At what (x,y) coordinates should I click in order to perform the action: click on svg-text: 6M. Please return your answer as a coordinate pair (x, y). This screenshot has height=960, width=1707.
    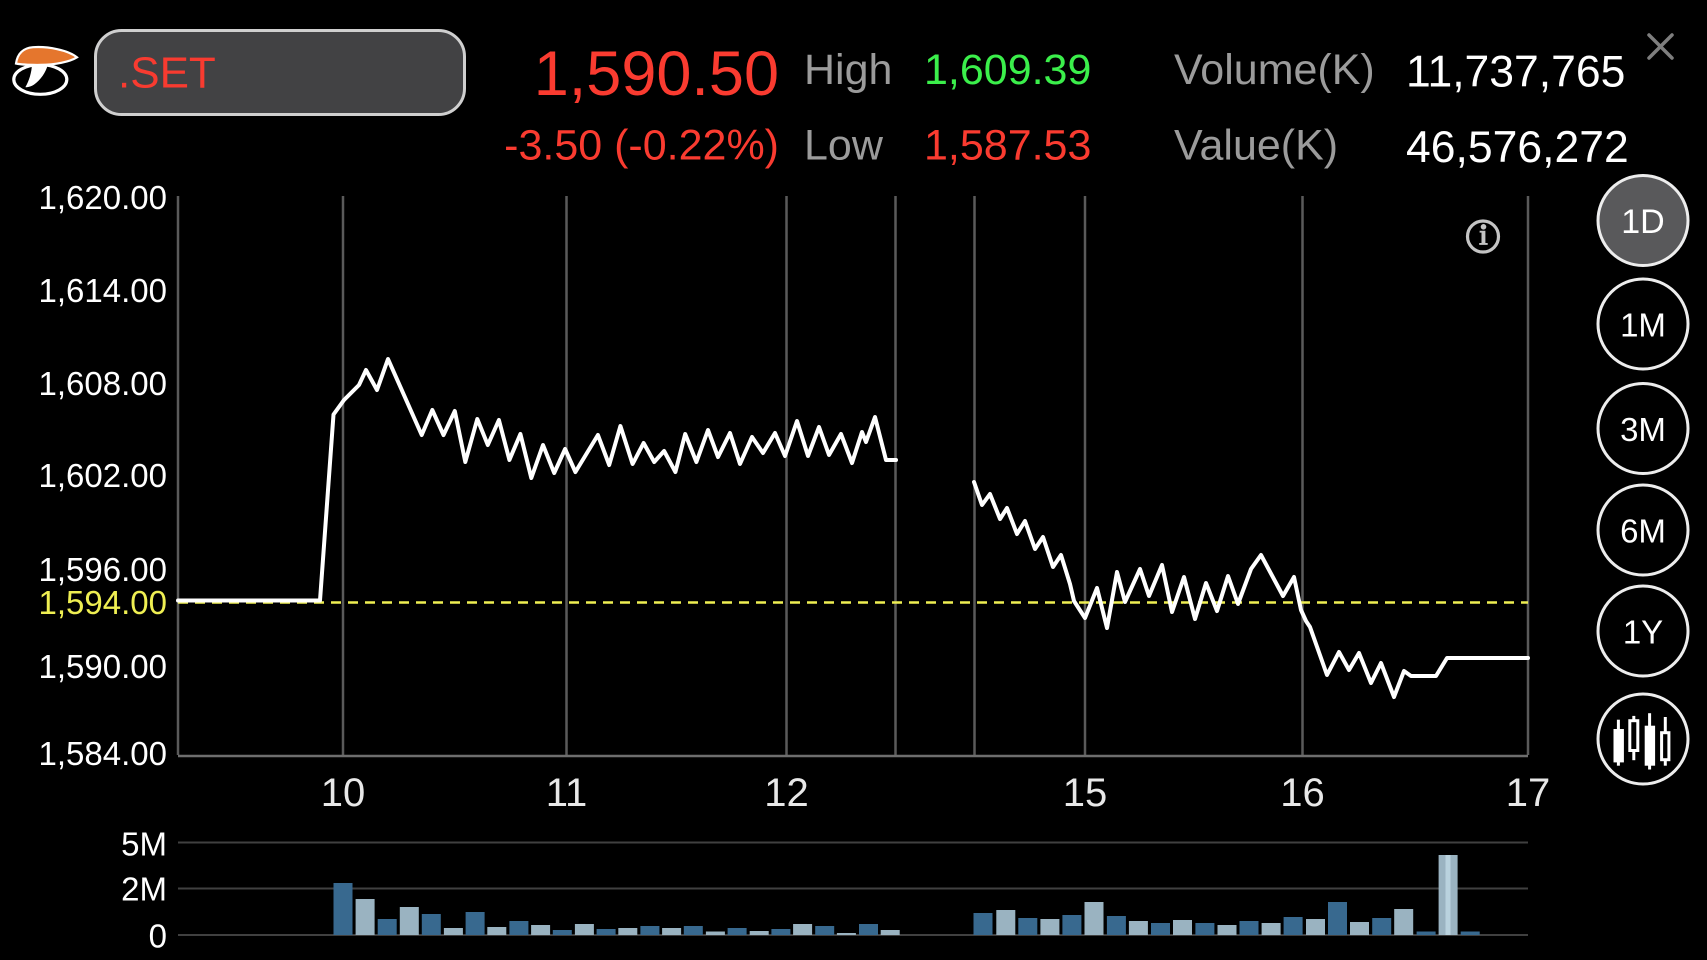
    Looking at the image, I should click on (1643, 531).